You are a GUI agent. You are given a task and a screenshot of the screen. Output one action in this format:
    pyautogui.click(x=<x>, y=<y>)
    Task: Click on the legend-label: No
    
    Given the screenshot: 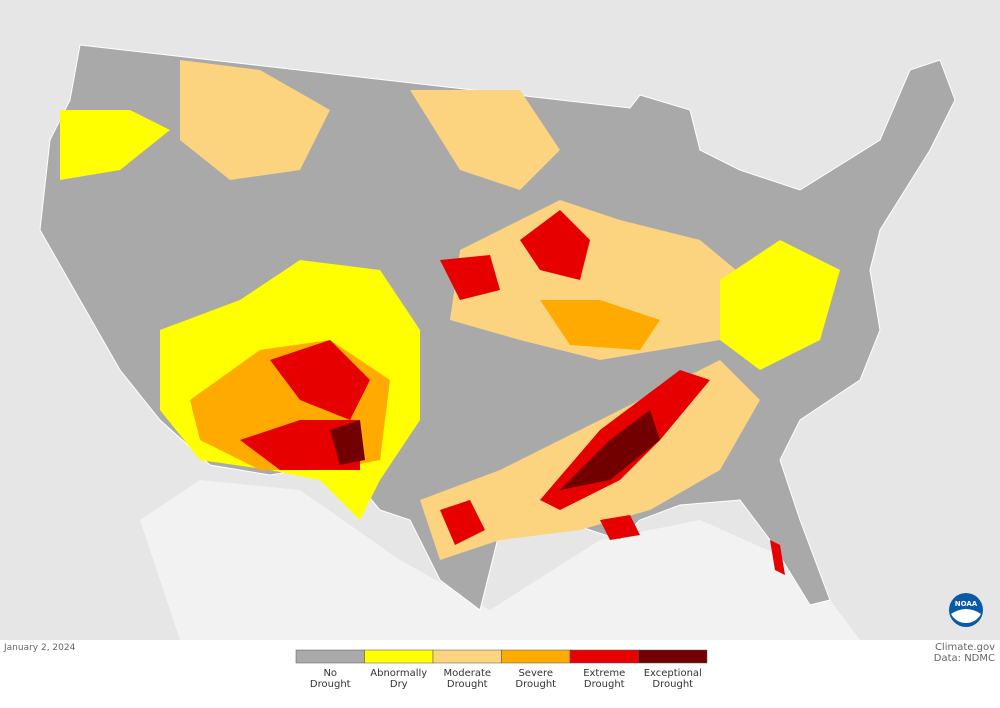 What is the action you would take?
    pyautogui.click(x=330, y=673)
    